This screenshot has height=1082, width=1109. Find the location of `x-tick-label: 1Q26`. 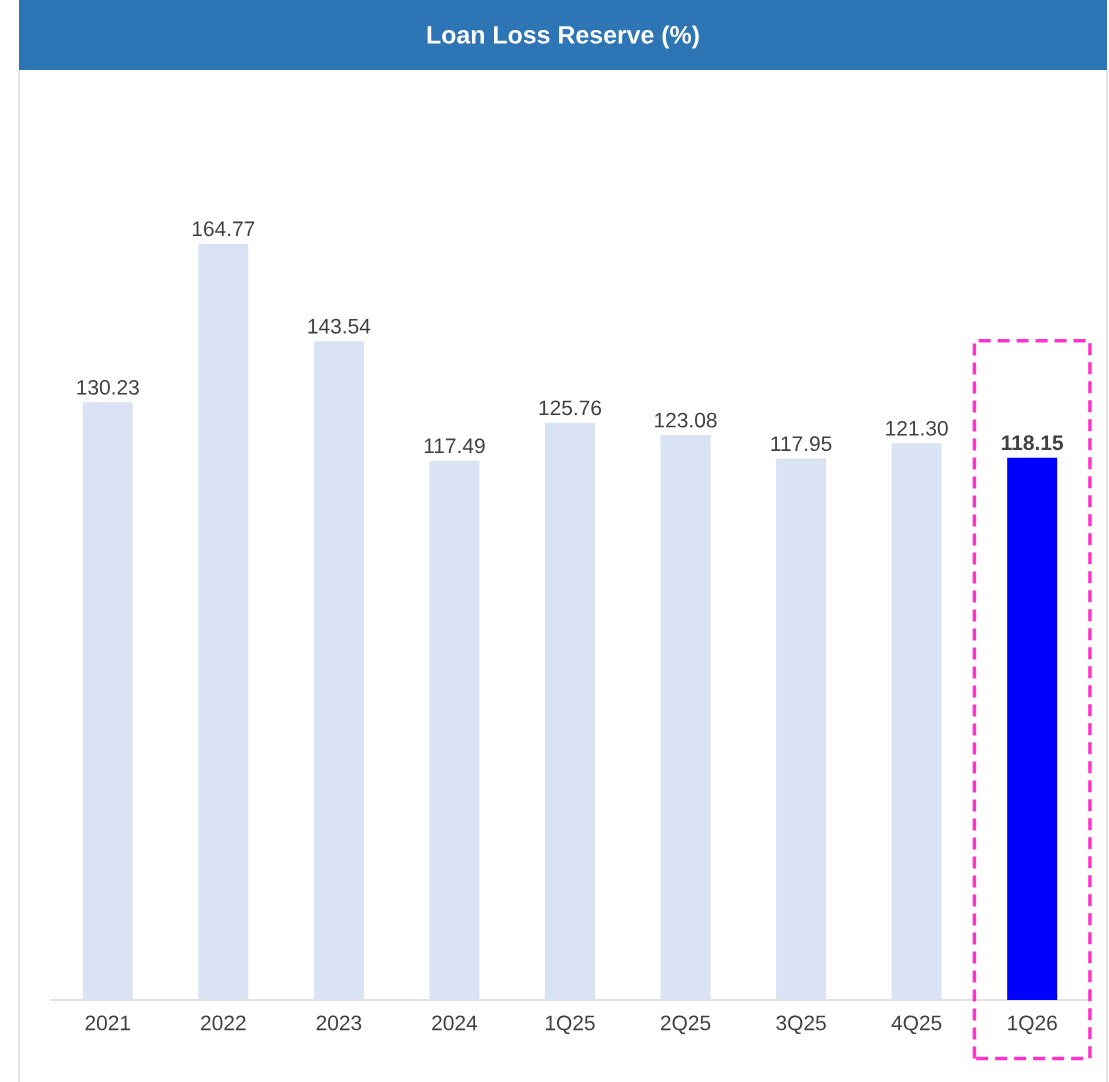

x-tick-label: 1Q26 is located at coordinates (1032, 1025).